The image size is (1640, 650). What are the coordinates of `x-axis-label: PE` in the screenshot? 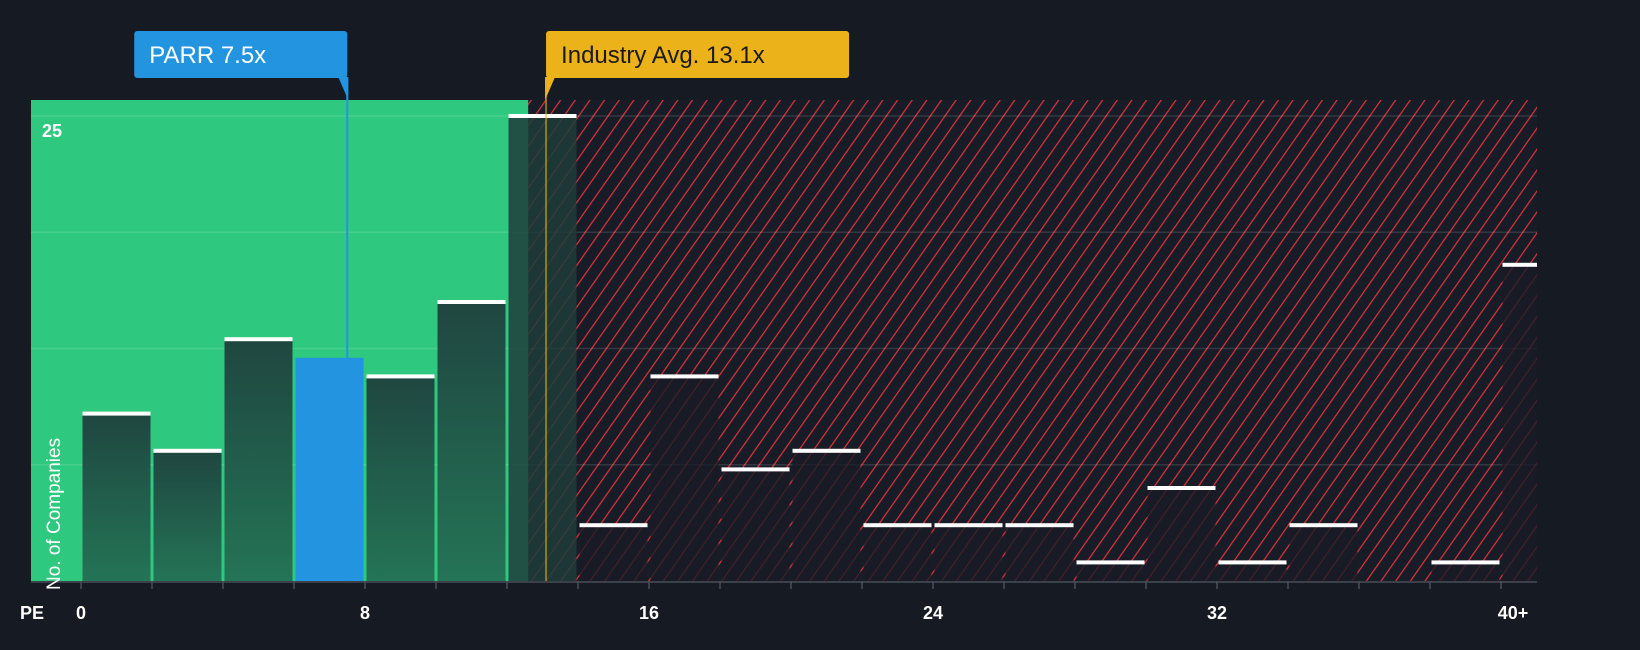 It's located at (32, 613).